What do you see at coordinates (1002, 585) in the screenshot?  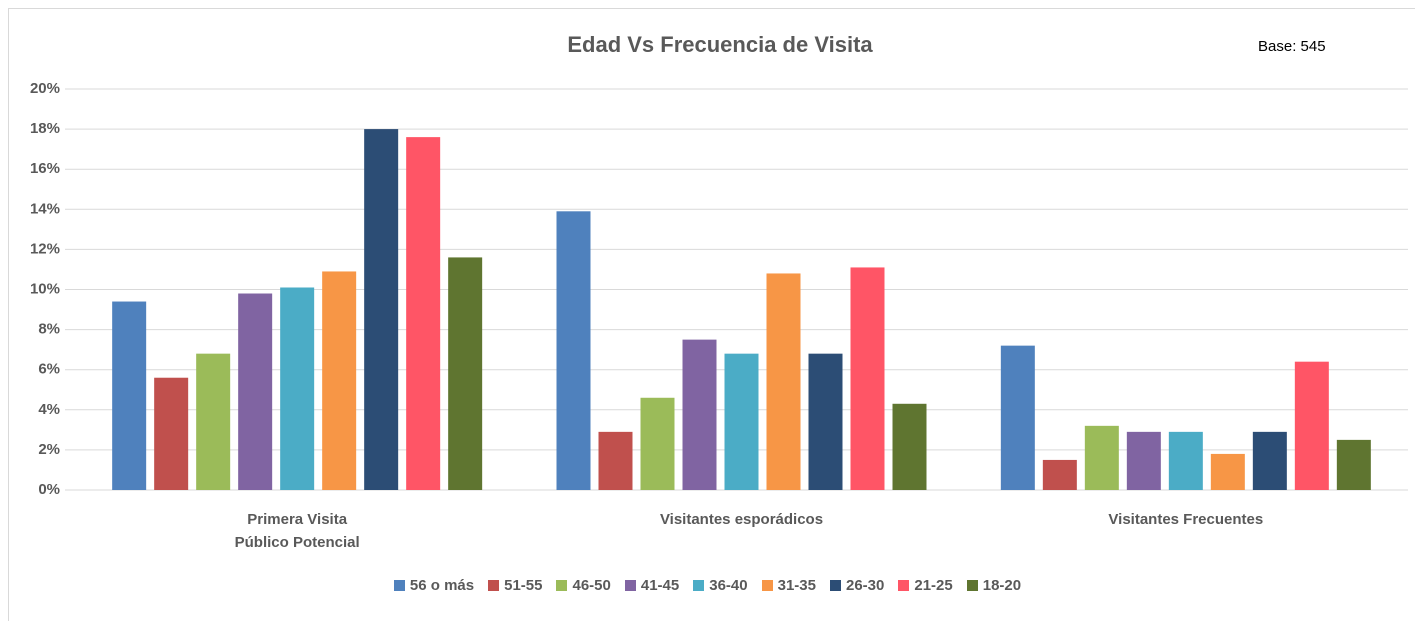 I see `legend-label: 18-20` at bounding box center [1002, 585].